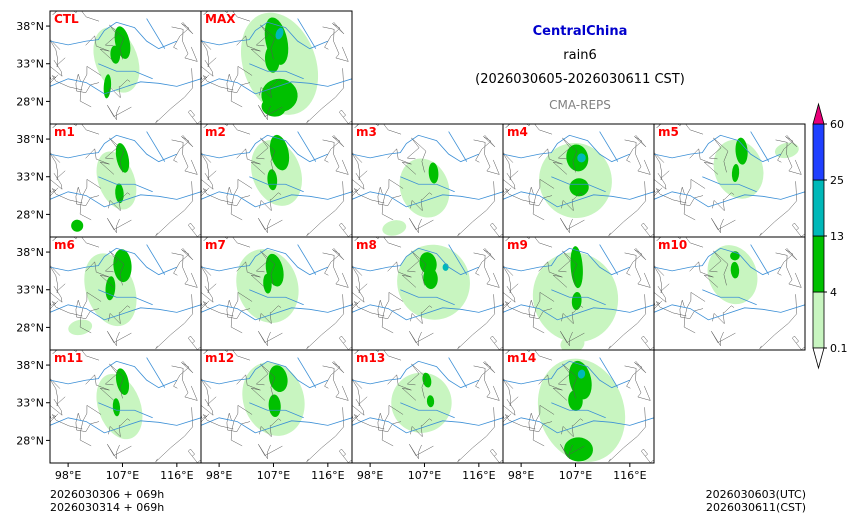 The image size is (860, 525). Describe the element at coordinates (672, 245) in the screenshot. I see `panel-label-m10: m10` at that location.